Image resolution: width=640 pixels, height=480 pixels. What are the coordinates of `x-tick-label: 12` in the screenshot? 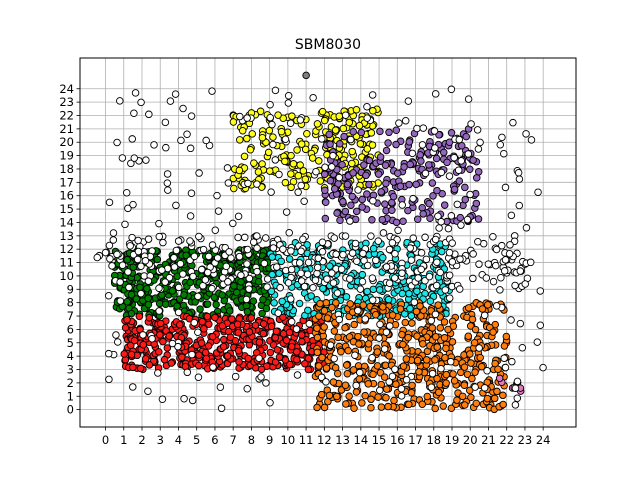 It's located at (324, 440).